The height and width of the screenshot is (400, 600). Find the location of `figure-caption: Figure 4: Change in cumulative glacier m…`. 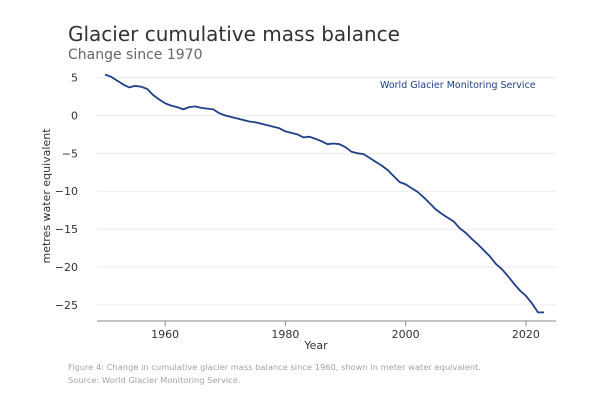

figure-caption: Figure 4: Change in cumulative glacier m… is located at coordinates (274, 373).